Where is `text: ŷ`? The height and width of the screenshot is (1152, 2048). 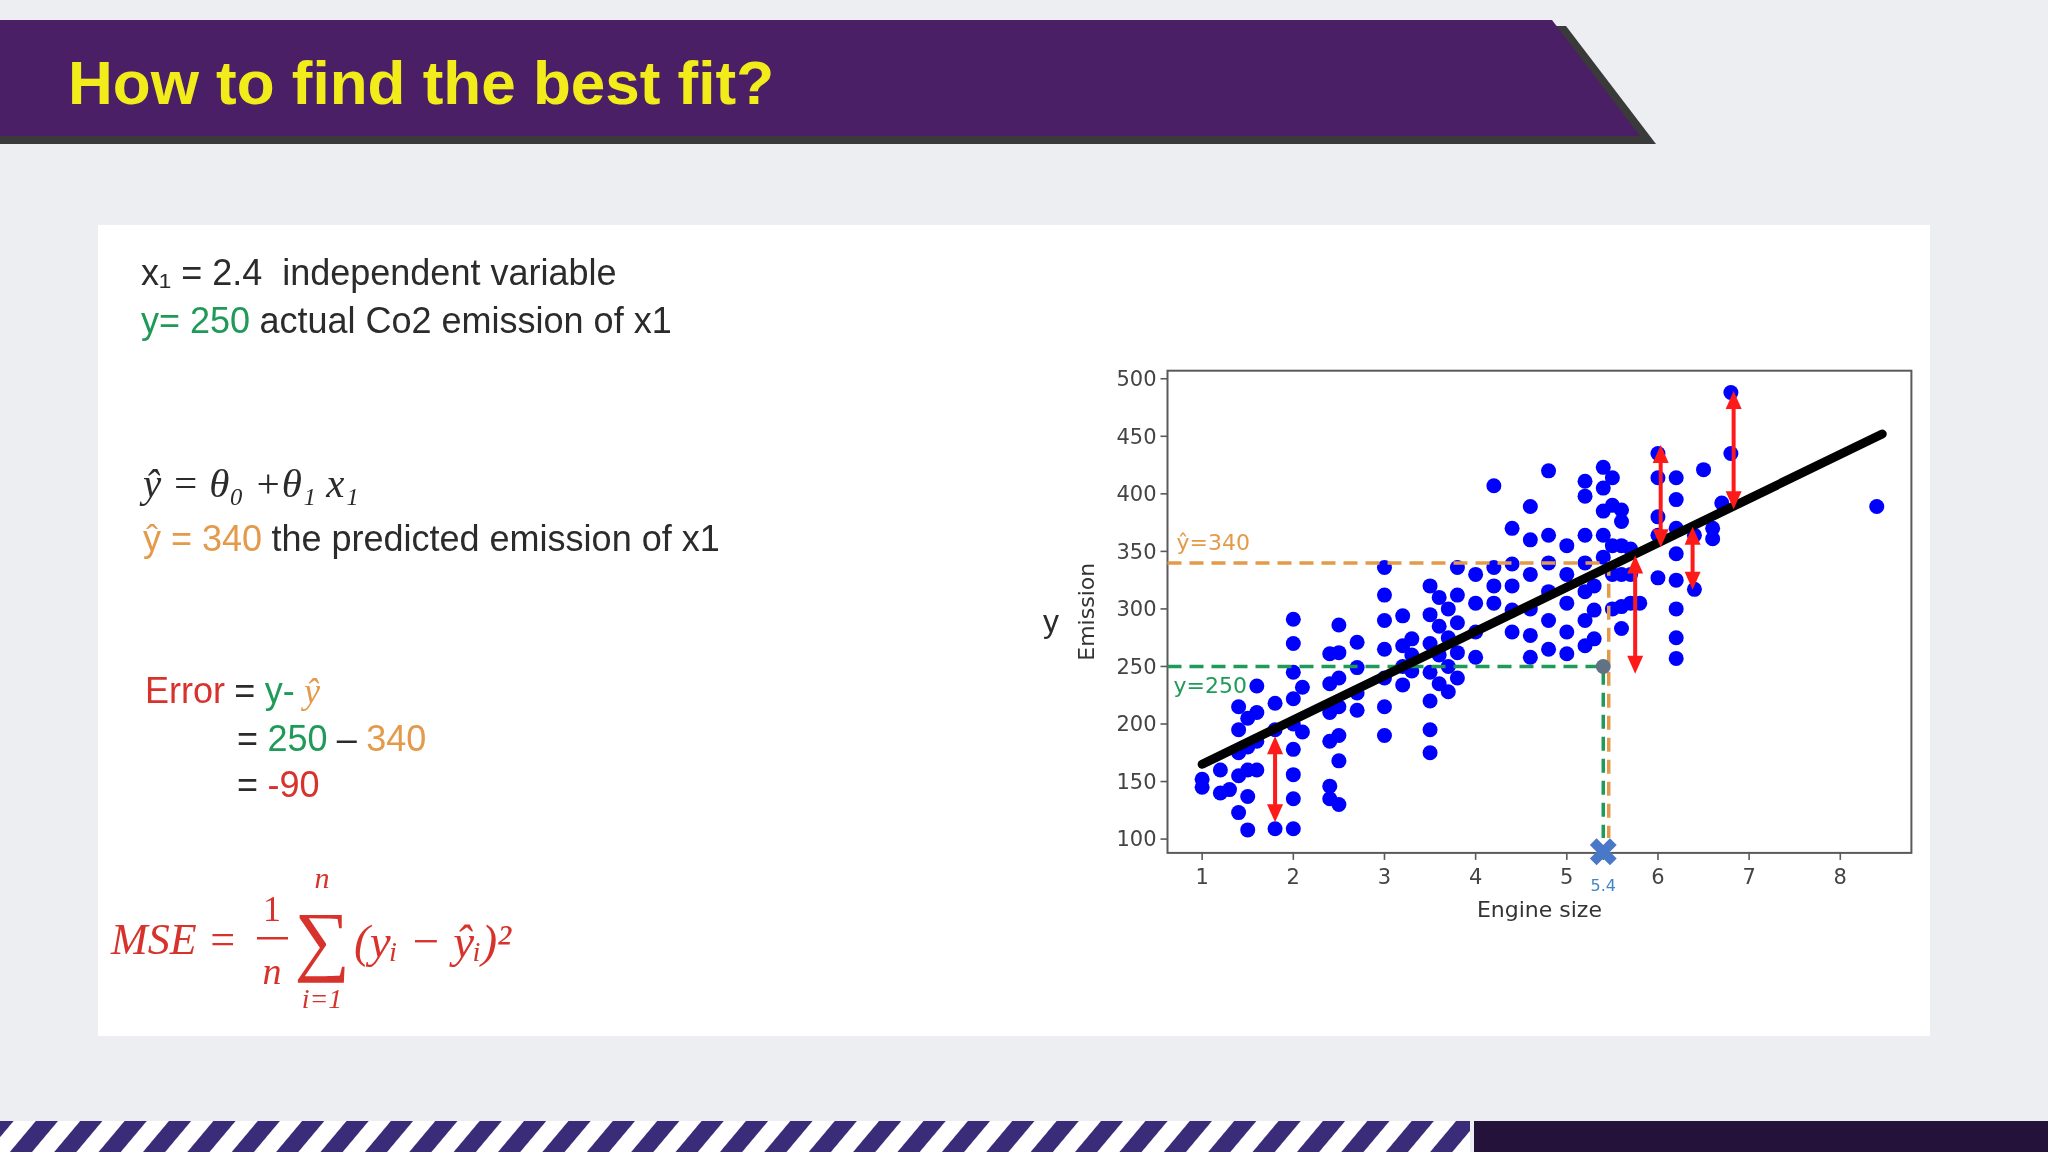 text: ŷ is located at coordinates (311, 691).